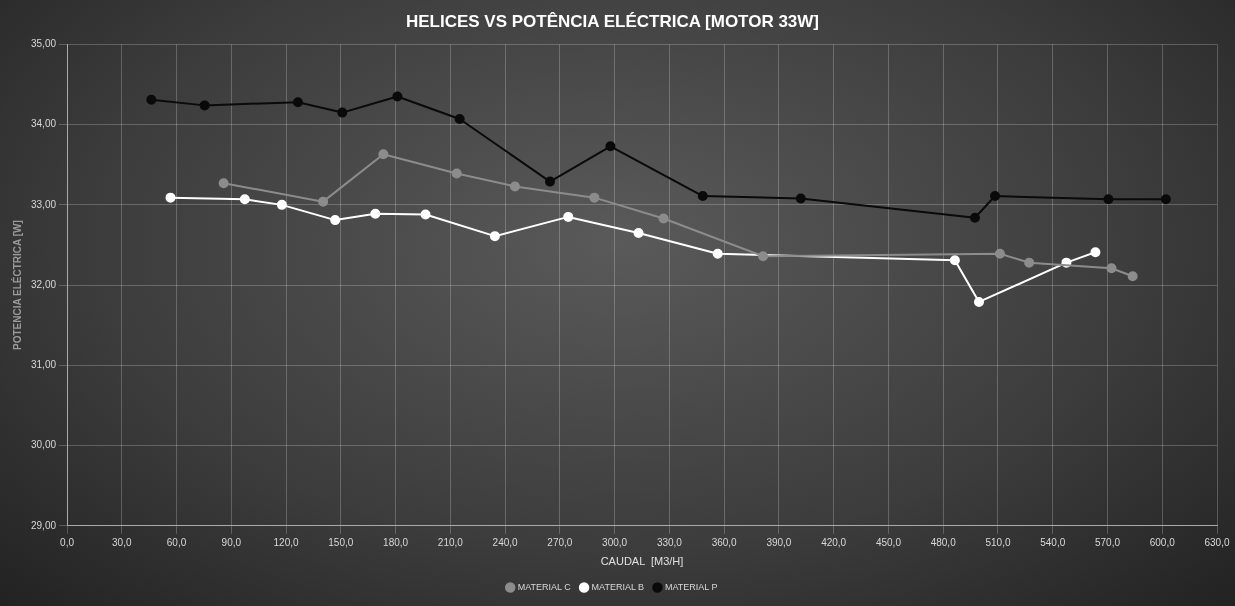 The width and height of the screenshot is (1235, 606). What do you see at coordinates (43, 204) in the screenshot?
I see `y-tick-label: 33,00` at bounding box center [43, 204].